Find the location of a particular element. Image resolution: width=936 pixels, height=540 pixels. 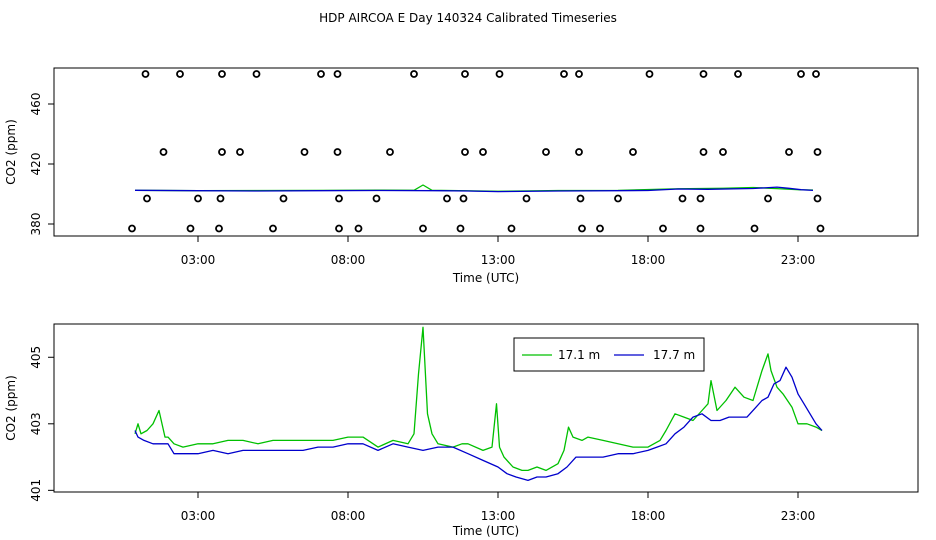

bottom-x-tick-label: 08:00 is located at coordinates (348, 516).